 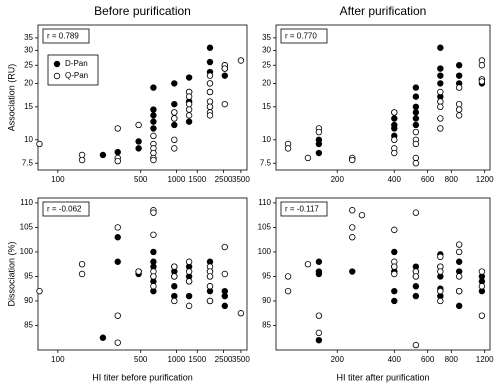 I want to click on x-tick-label: 100, so click(x=58, y=359).